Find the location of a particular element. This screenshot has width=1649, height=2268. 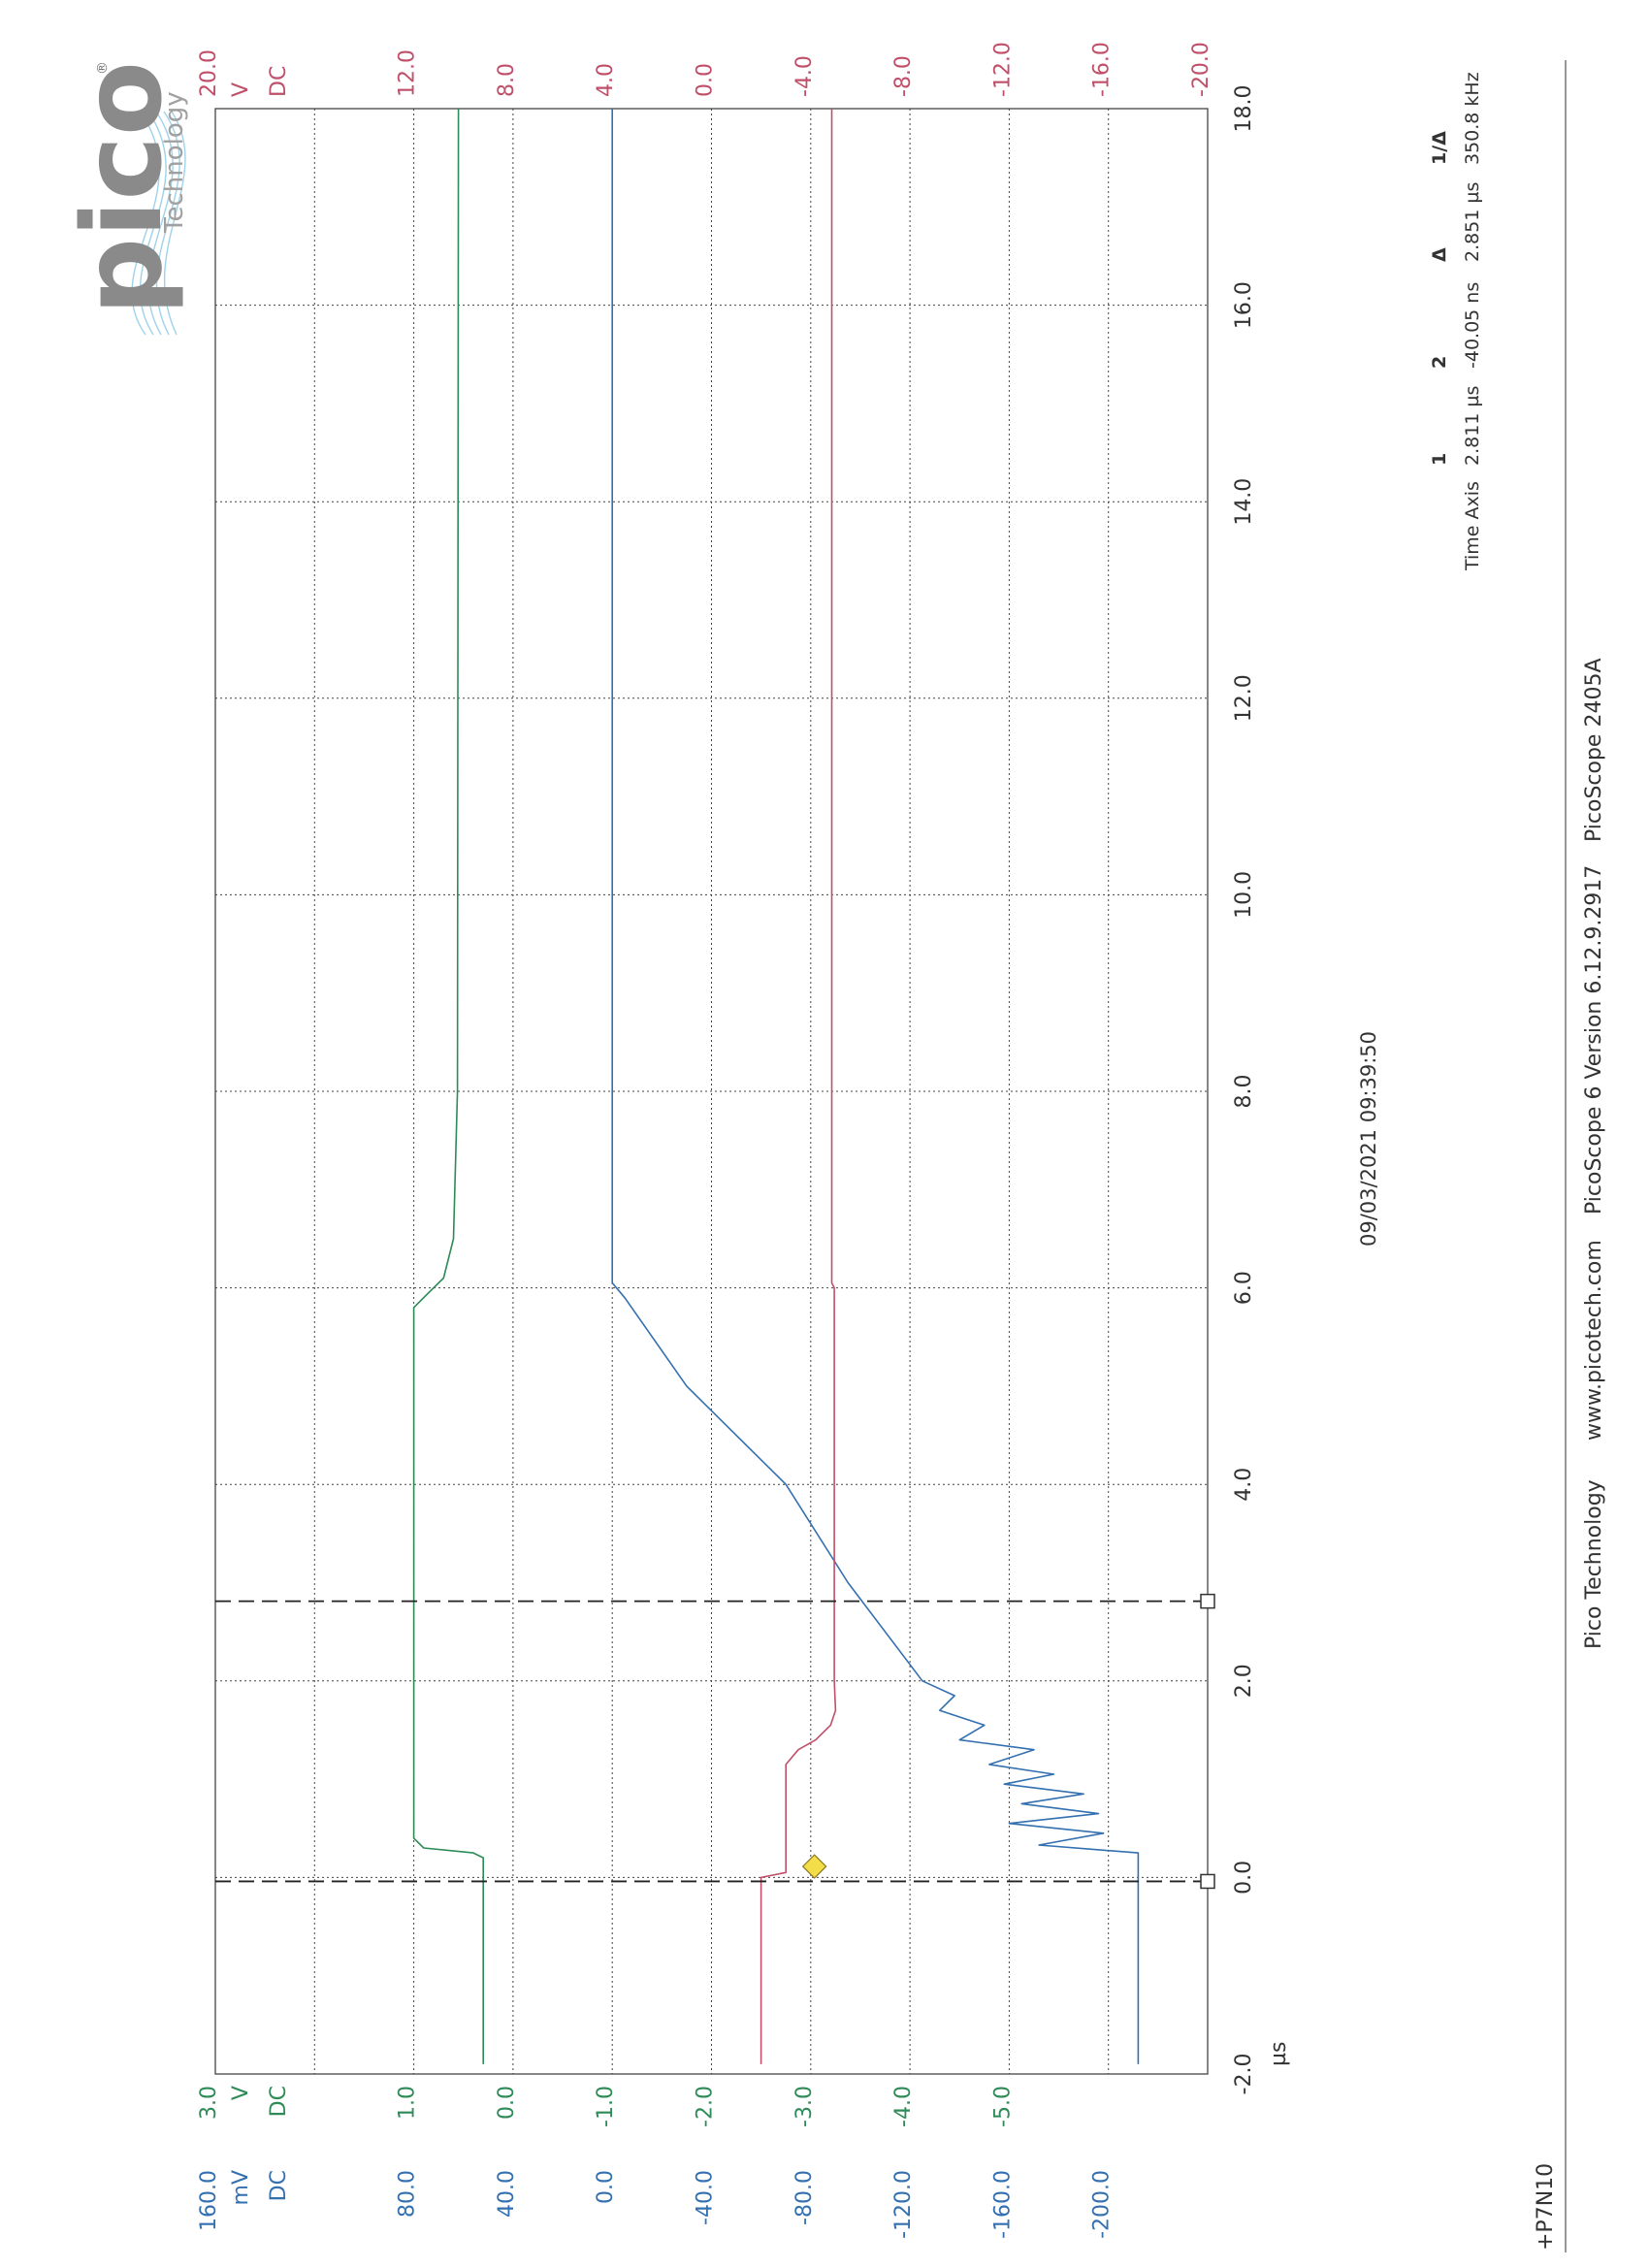

pico-logo: pico ® Technology is located at coordinates (124, 198).